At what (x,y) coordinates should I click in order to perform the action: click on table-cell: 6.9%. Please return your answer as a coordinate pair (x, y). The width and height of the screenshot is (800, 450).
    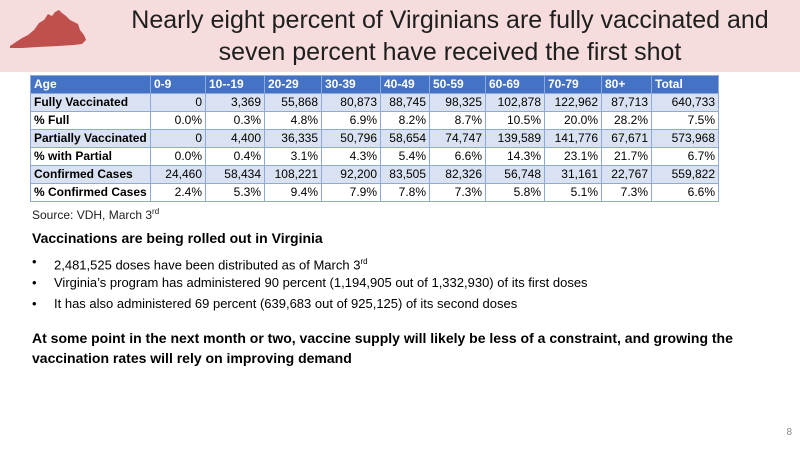
    Looking at the image, I should click on (351, 120).